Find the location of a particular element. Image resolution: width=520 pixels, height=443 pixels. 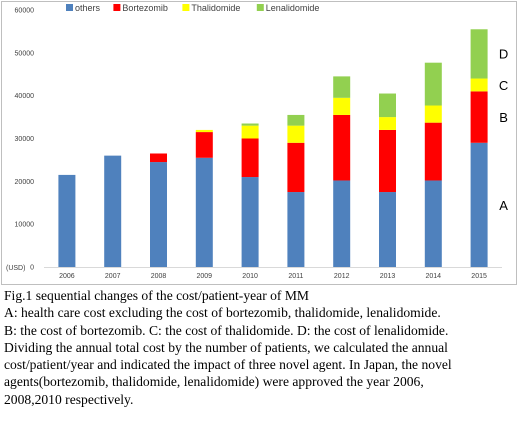

bar-others-2013 is located at coordinates (387, 229).